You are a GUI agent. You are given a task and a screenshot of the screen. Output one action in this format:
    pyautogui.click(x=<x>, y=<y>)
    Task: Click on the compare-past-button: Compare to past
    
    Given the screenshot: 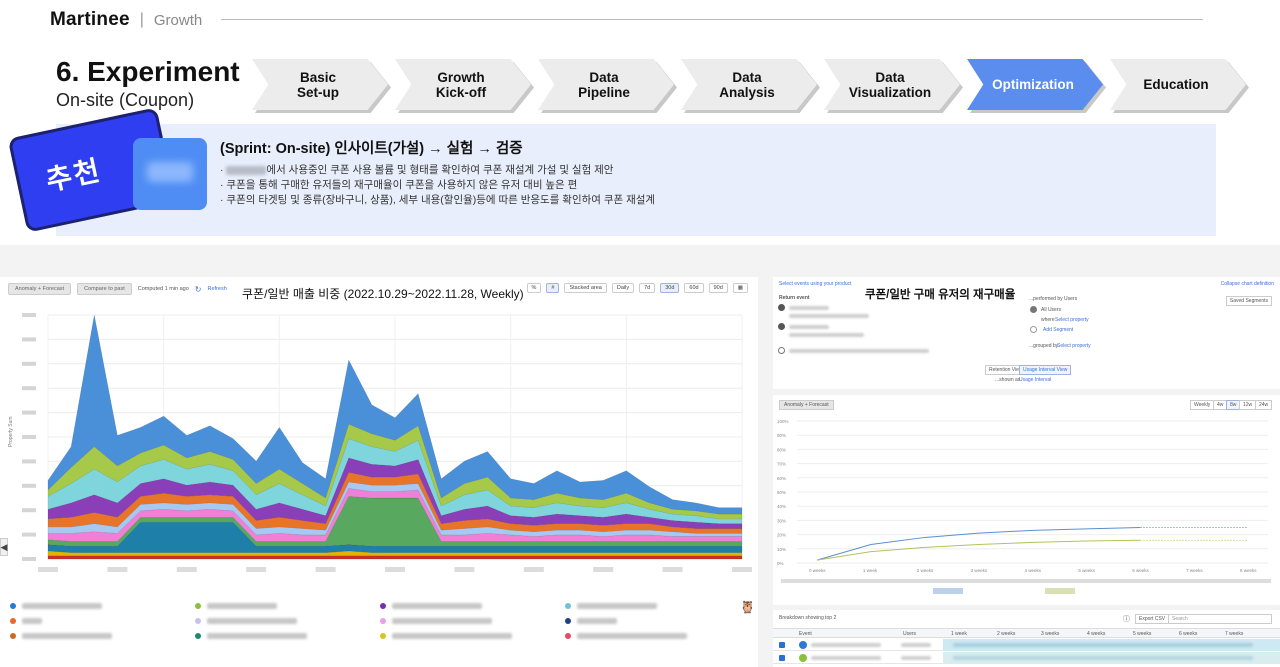 What is the action you would take?
    pyautogui.click(x=104, y=289)
    